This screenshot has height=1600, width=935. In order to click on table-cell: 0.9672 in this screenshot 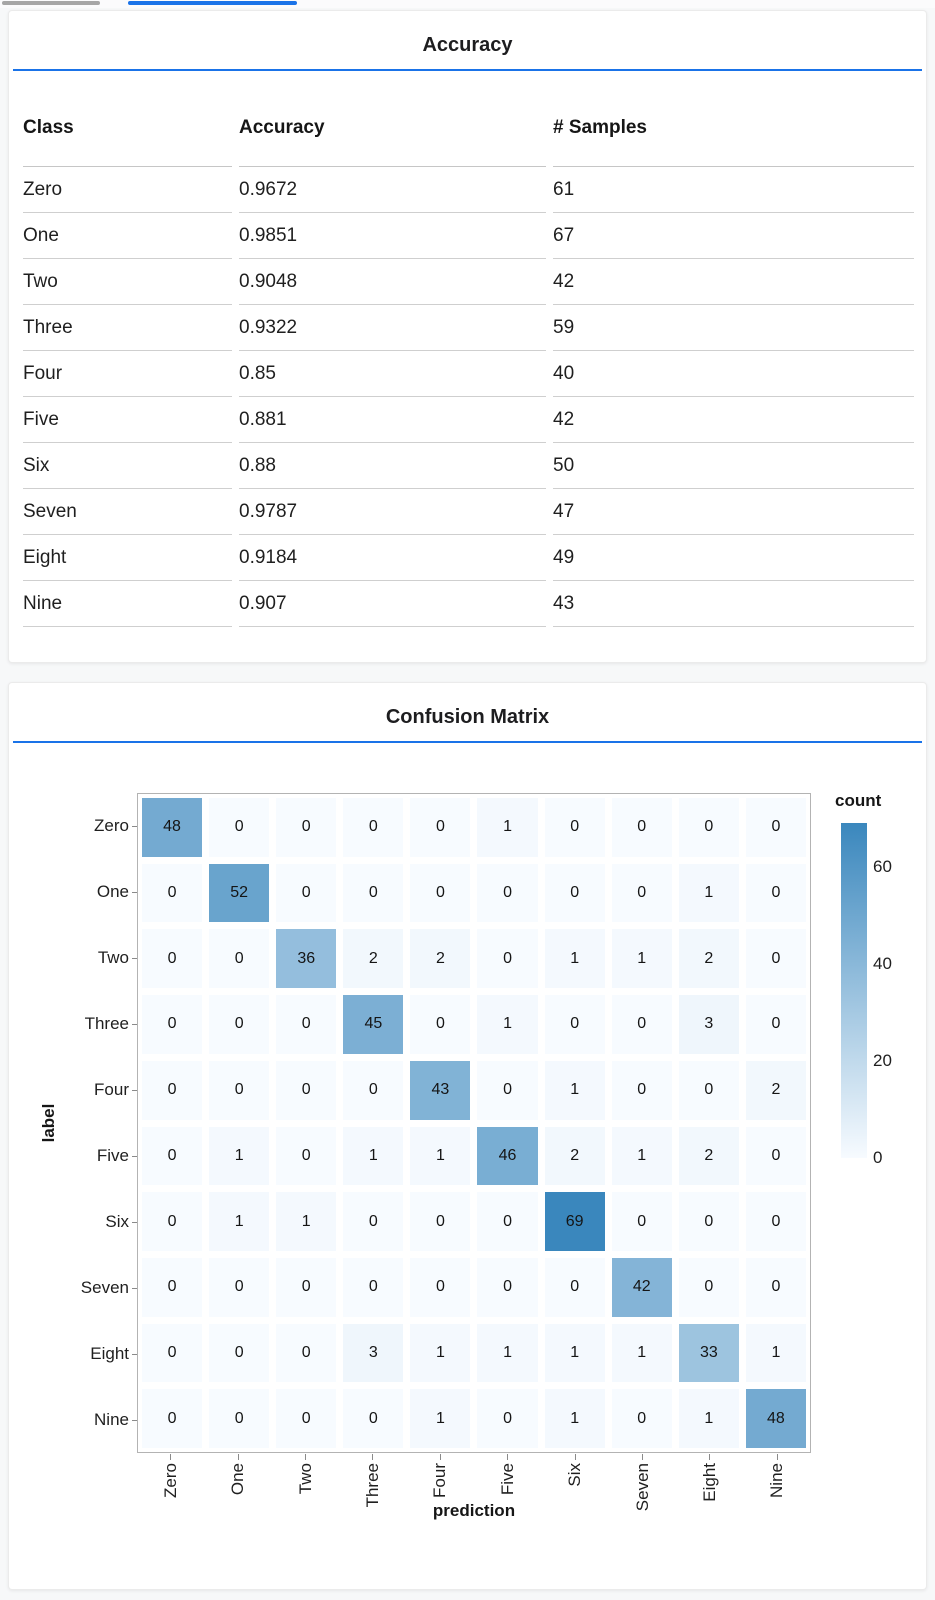, I will do `click(392, 190)`.